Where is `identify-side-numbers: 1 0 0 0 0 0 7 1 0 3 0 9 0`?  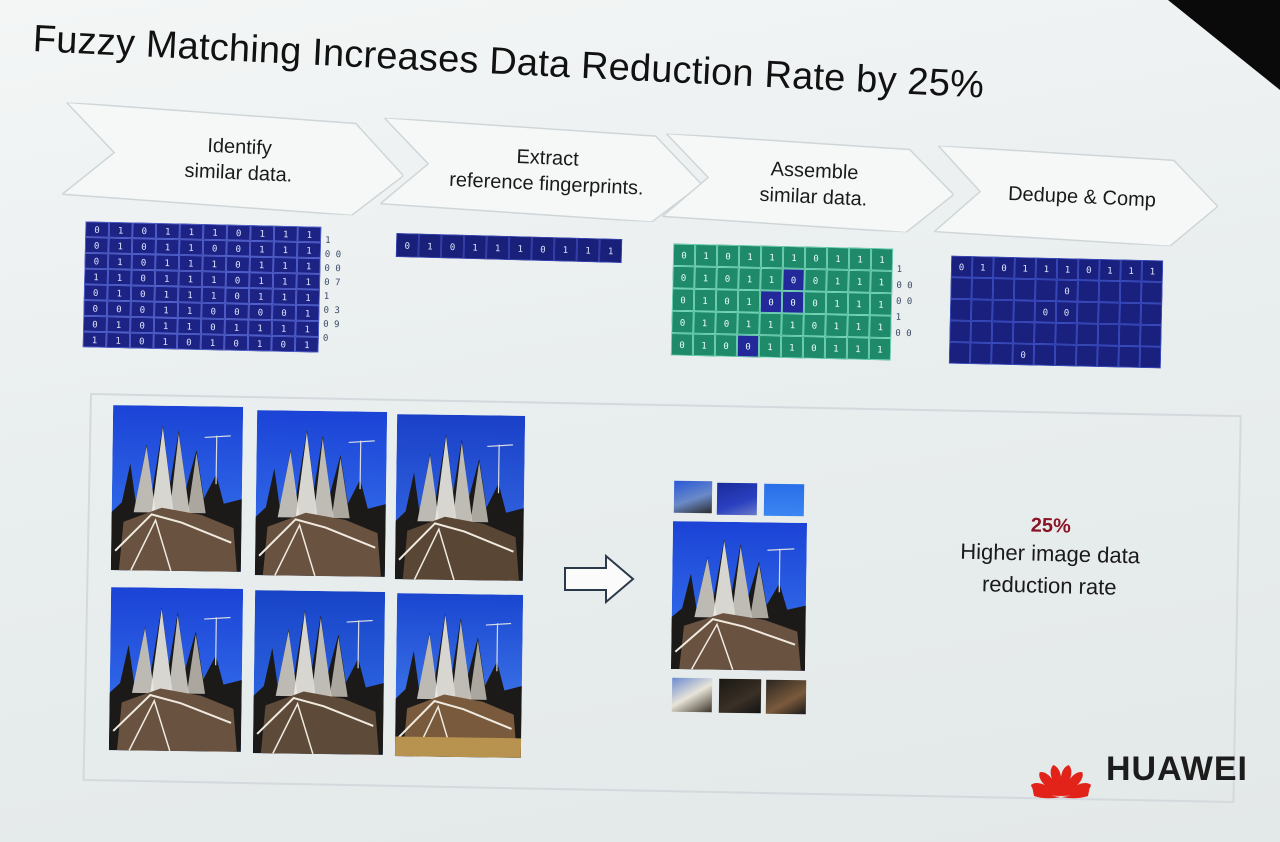 identify-side-numbers: 1 0 0 0 0 0 7 1 0 3 0 9 0 is located at coordinates (332, 290).